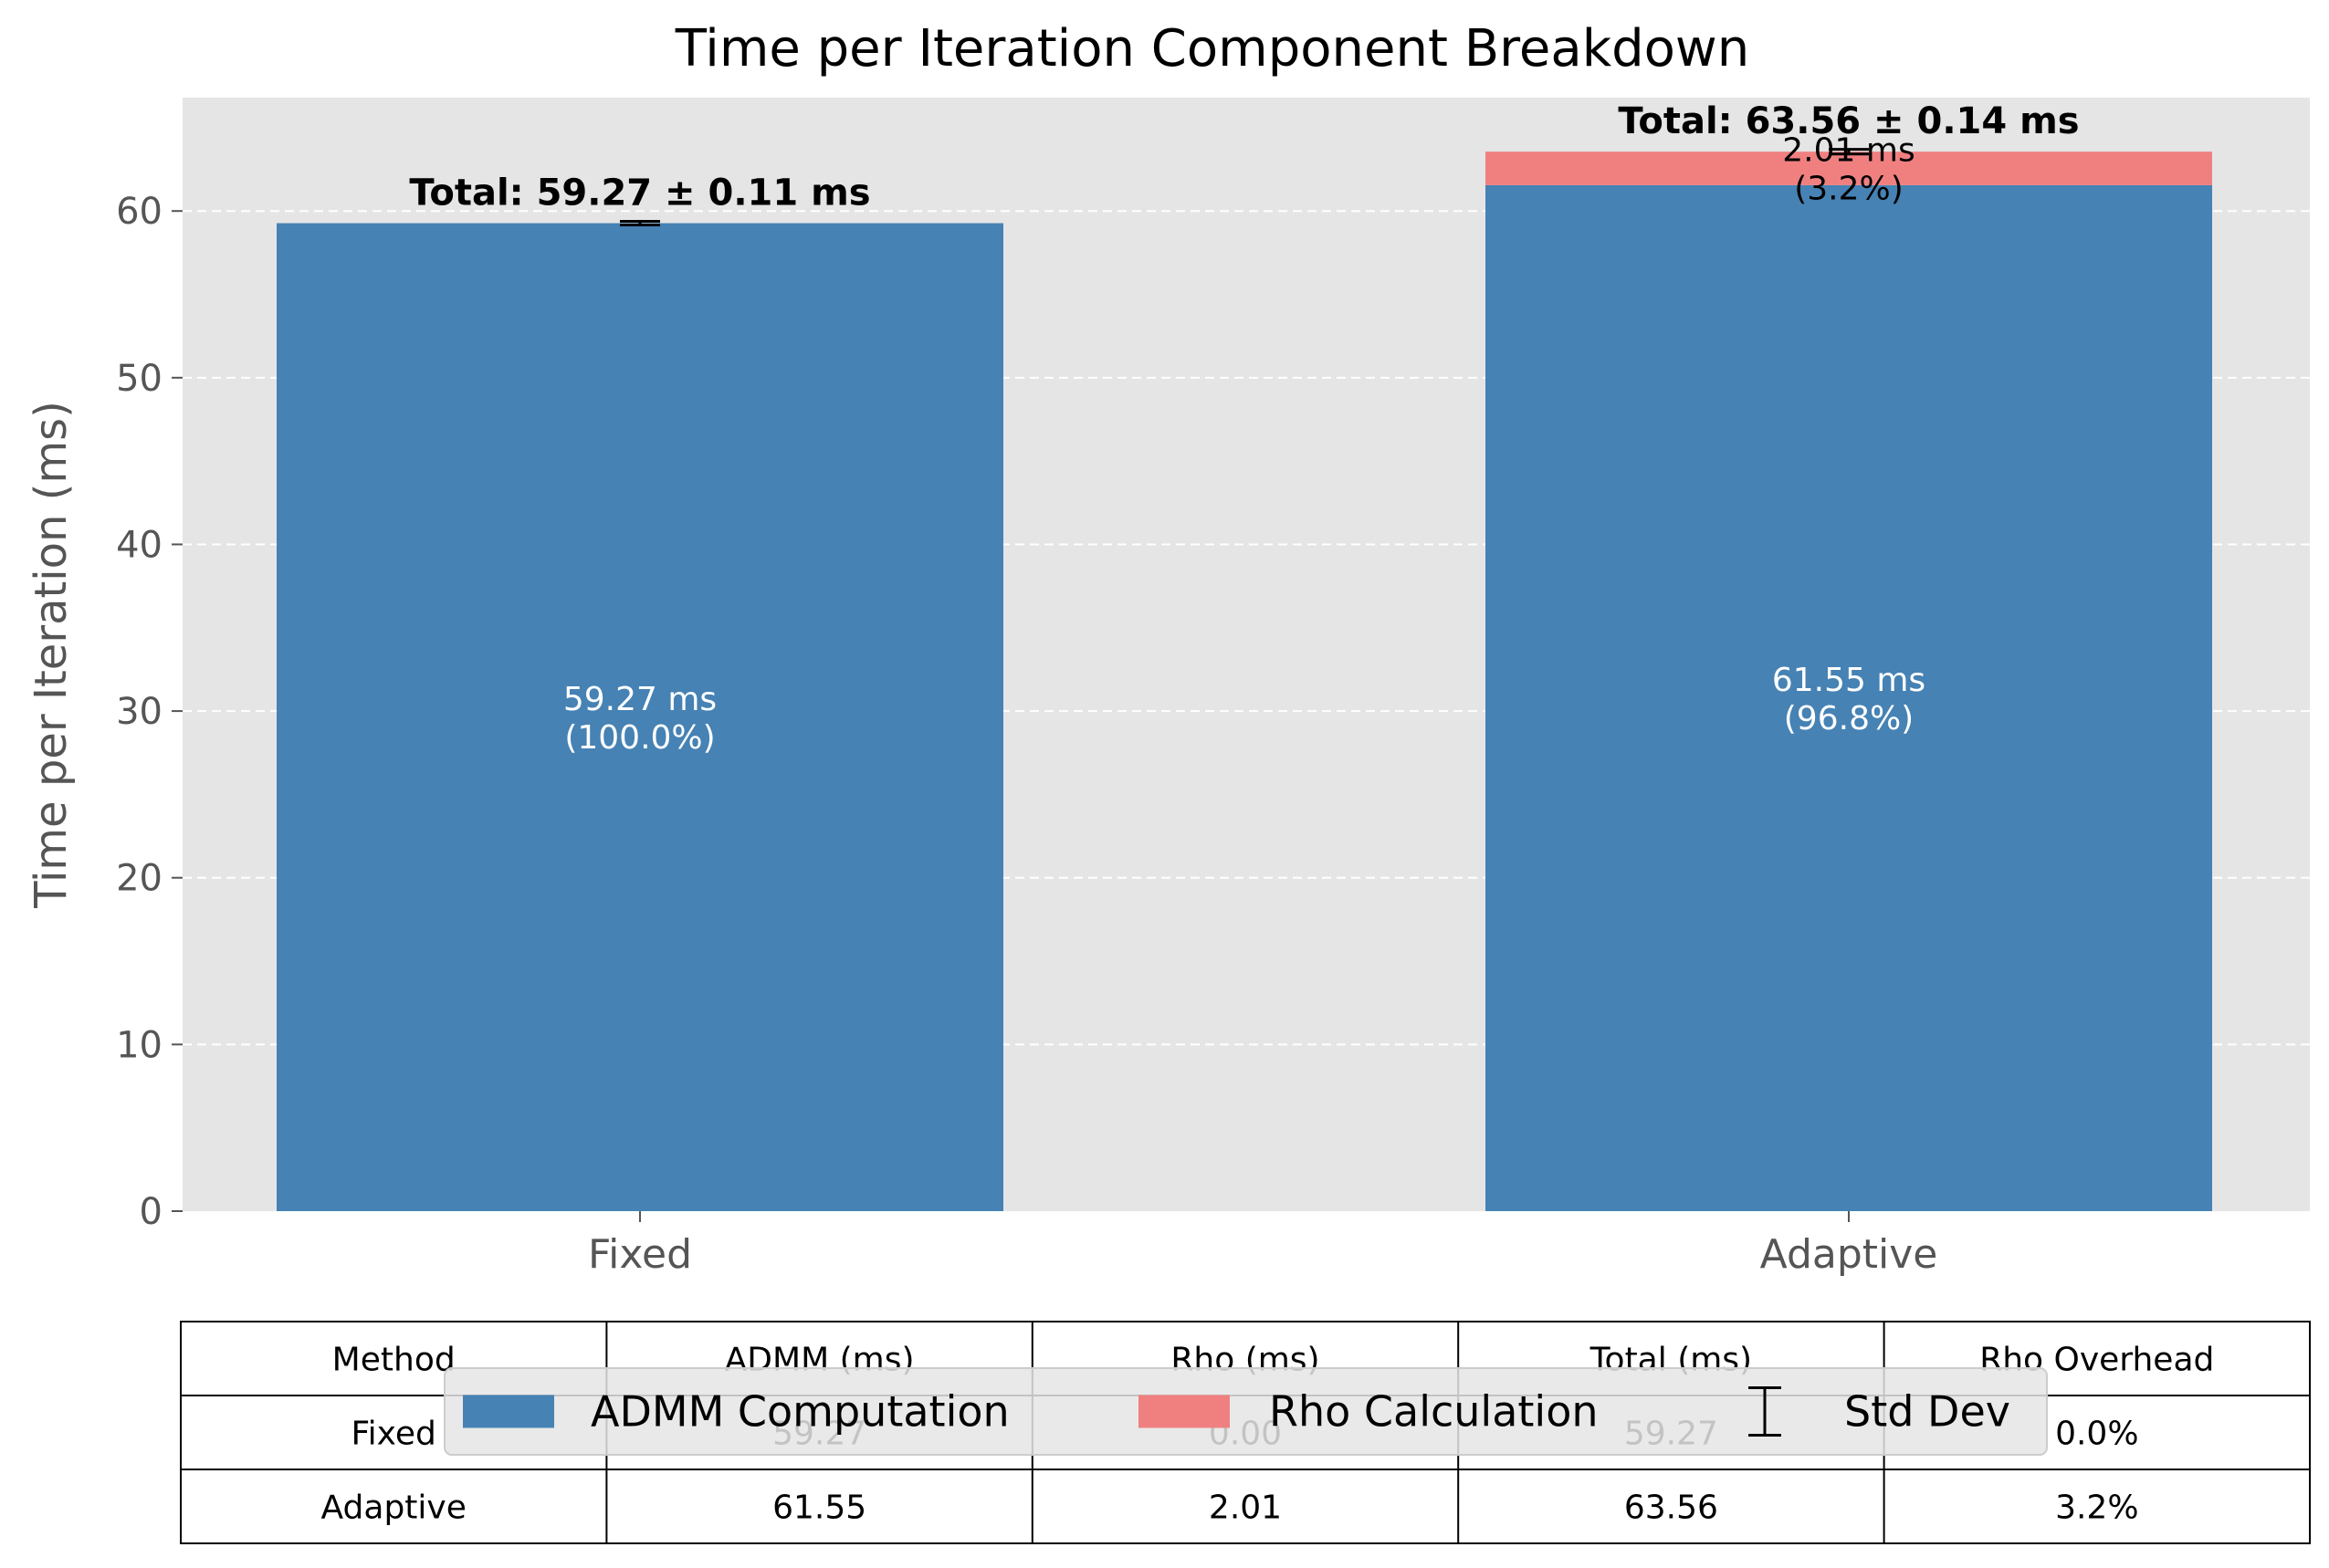  What do you see at coordinates (640, 193) in the screenshot?
I see `total-label: Total: 59.27 ± 0.11 ms` at bounding box center [640, 193].